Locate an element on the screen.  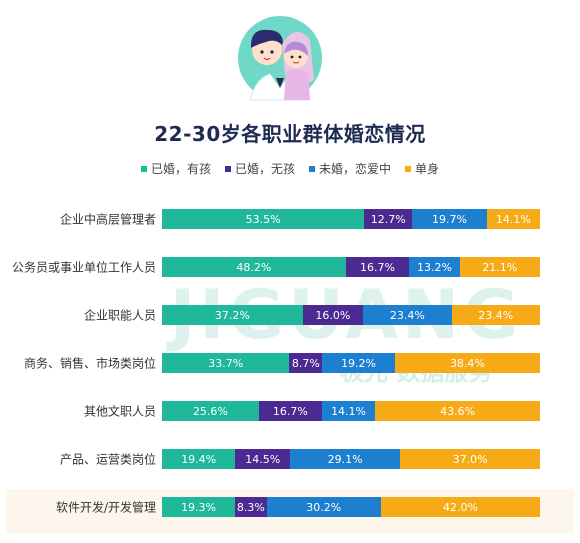
bar-segment: 43.6% is located at coordinates (457, 411).